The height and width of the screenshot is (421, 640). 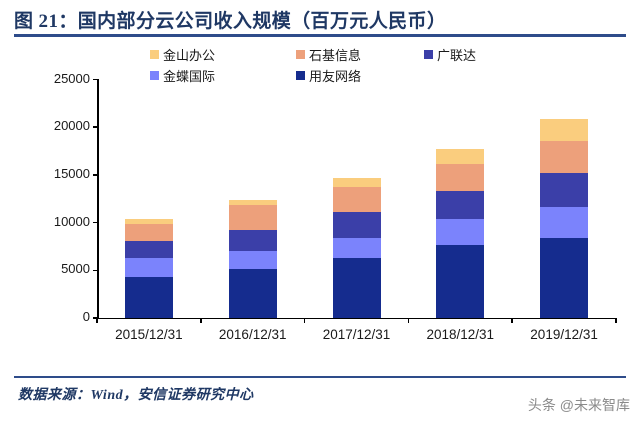 What do you see at coordinates (223, 54) in the screenshot?
I see `legend-item-jinshan: 金山办公` at bounding box center [223, 54].